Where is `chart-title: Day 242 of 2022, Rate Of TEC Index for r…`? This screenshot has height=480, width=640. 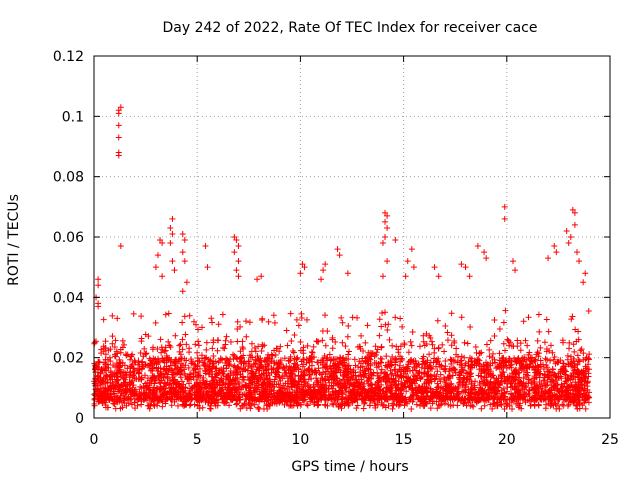 chart-title: Day 242 of 2022, Rate Of TEC Index for r… is located at coordinates (350, 28).